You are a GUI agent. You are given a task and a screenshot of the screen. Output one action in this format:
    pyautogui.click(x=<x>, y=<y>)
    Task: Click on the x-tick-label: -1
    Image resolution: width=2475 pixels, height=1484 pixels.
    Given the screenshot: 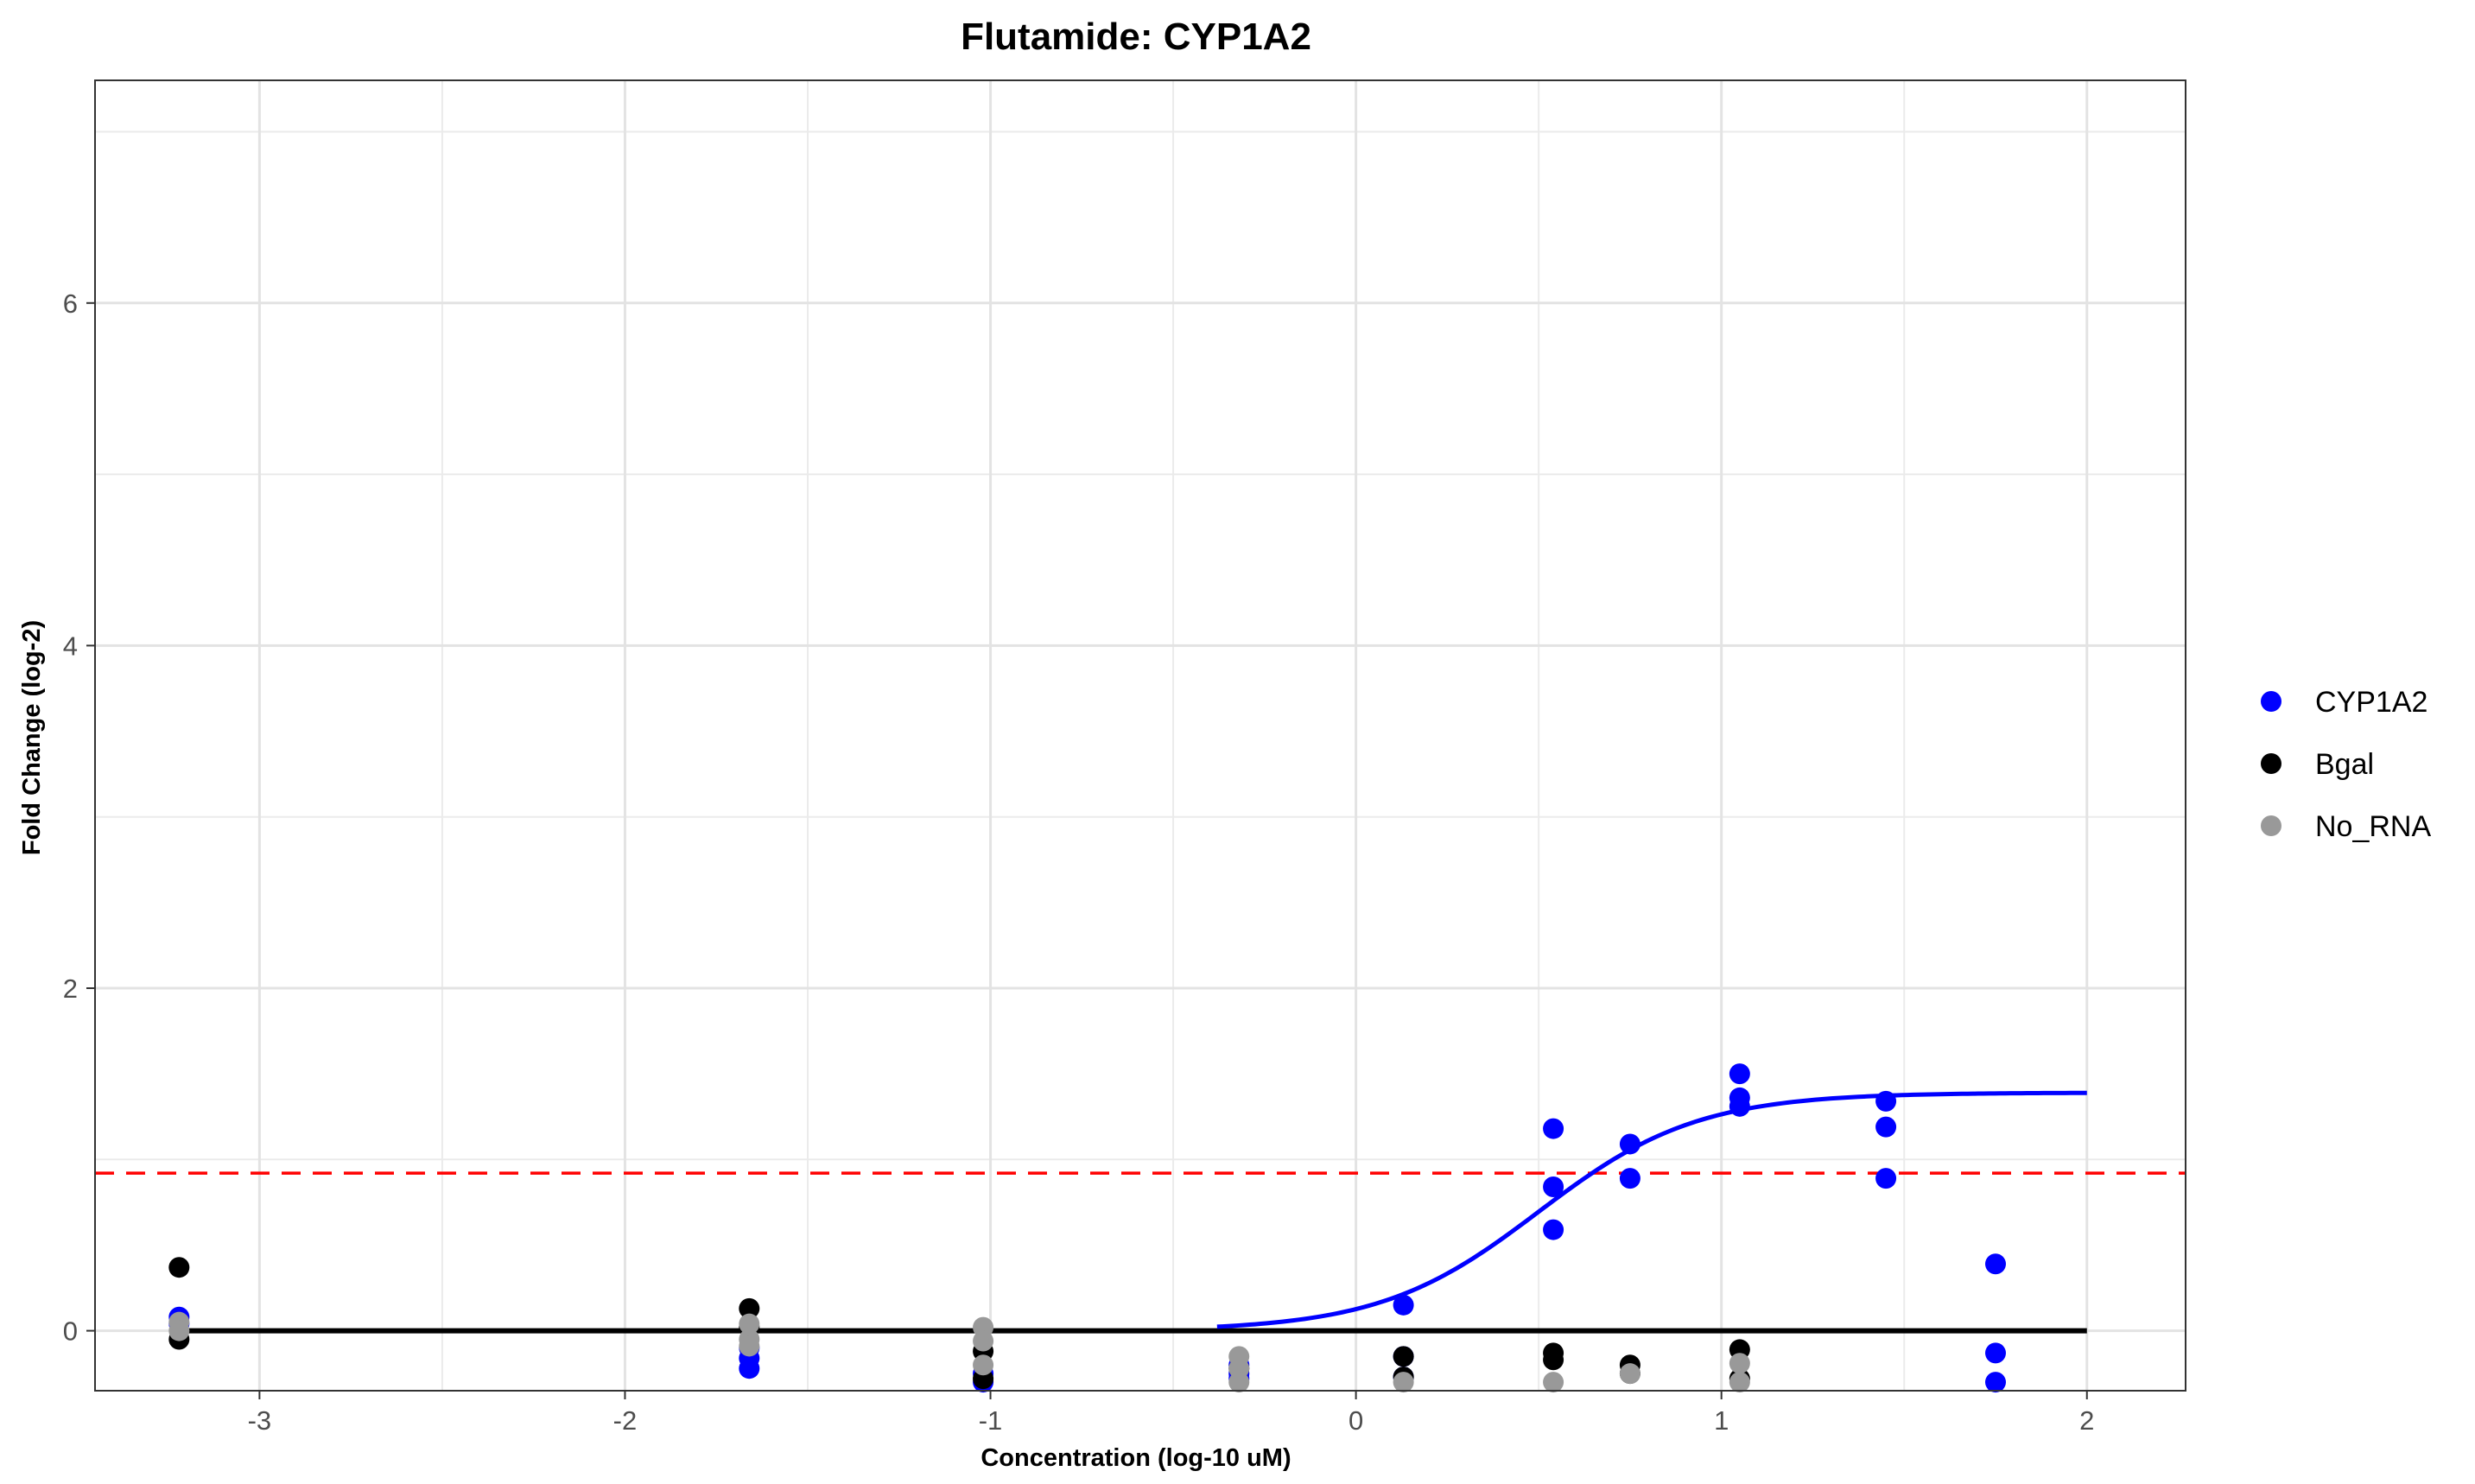 What is the action you would take?
    pyautogui.click(x=991, y=1420)
    